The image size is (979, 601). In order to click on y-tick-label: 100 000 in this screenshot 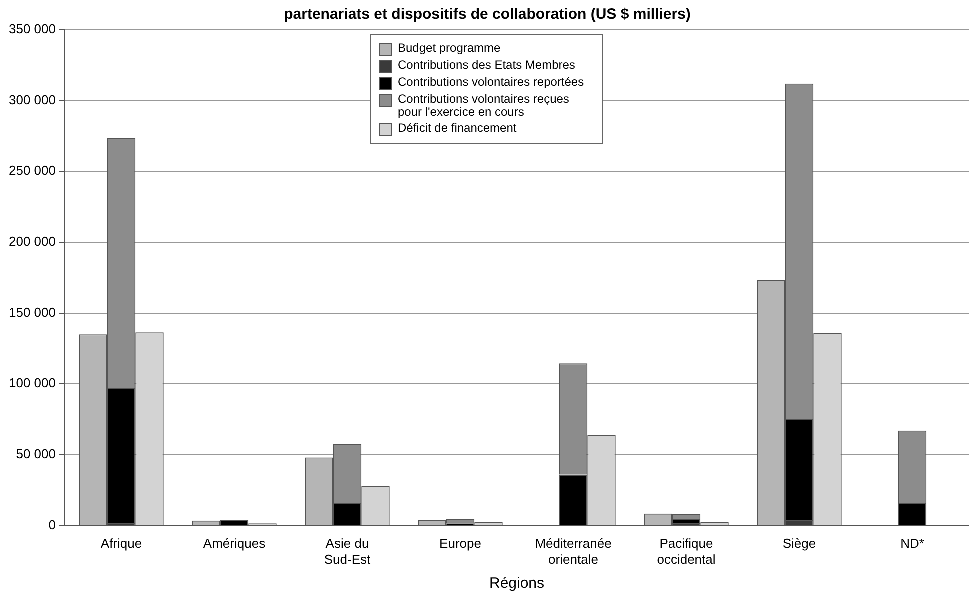, I will do `click(32, 383)`.